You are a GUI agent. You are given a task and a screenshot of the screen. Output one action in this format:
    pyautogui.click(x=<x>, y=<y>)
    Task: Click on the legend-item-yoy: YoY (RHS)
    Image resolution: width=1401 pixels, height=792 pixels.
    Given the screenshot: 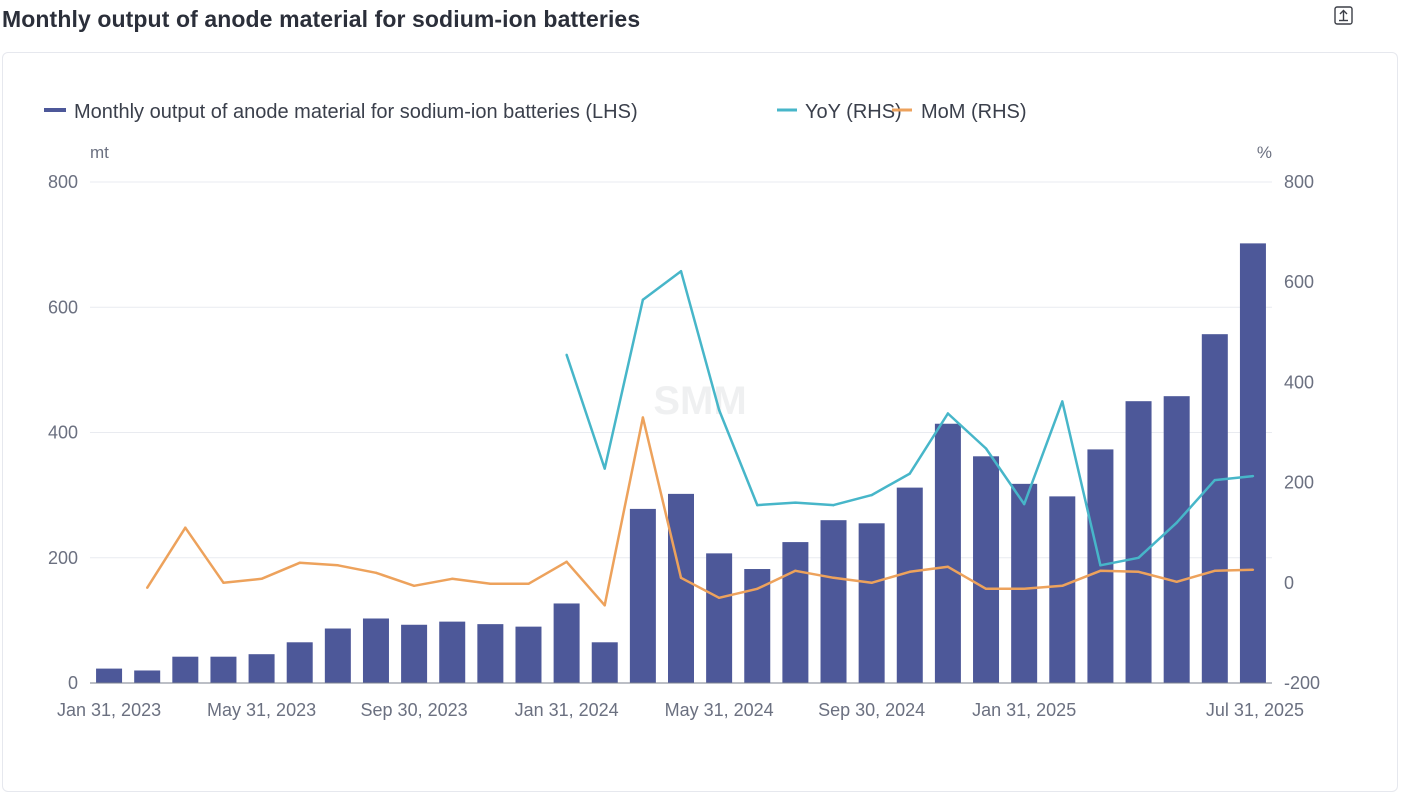 What is the action you would take?
    pyautogui.click(x=839, y=112)
    